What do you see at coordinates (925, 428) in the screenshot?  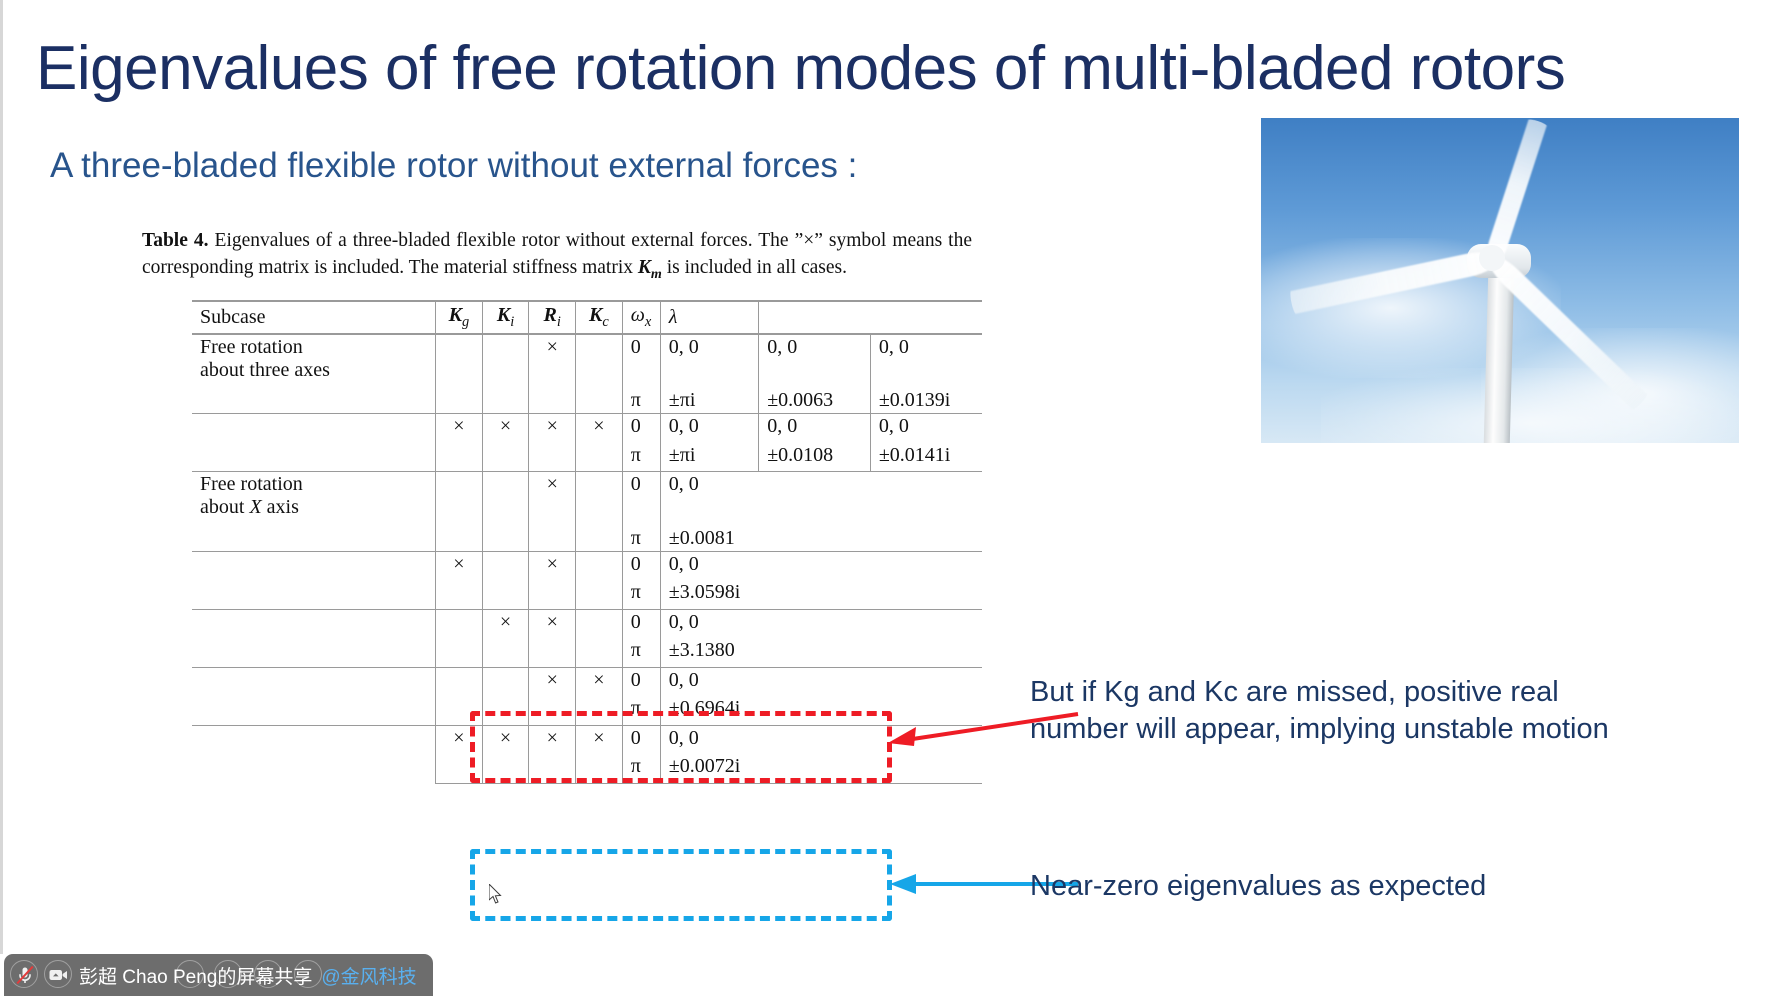 I see `cell-lambda-3: 0, 0` at bounding box center [925, 428].